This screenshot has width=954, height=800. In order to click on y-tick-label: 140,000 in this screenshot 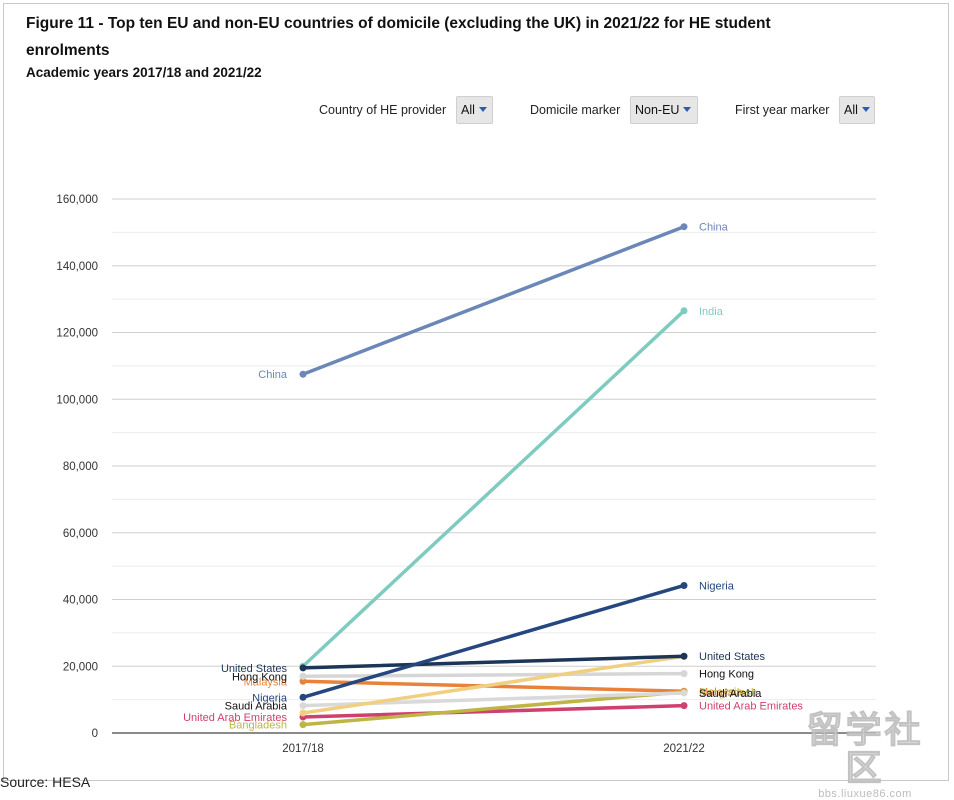, I will do `click(77, 267)`.